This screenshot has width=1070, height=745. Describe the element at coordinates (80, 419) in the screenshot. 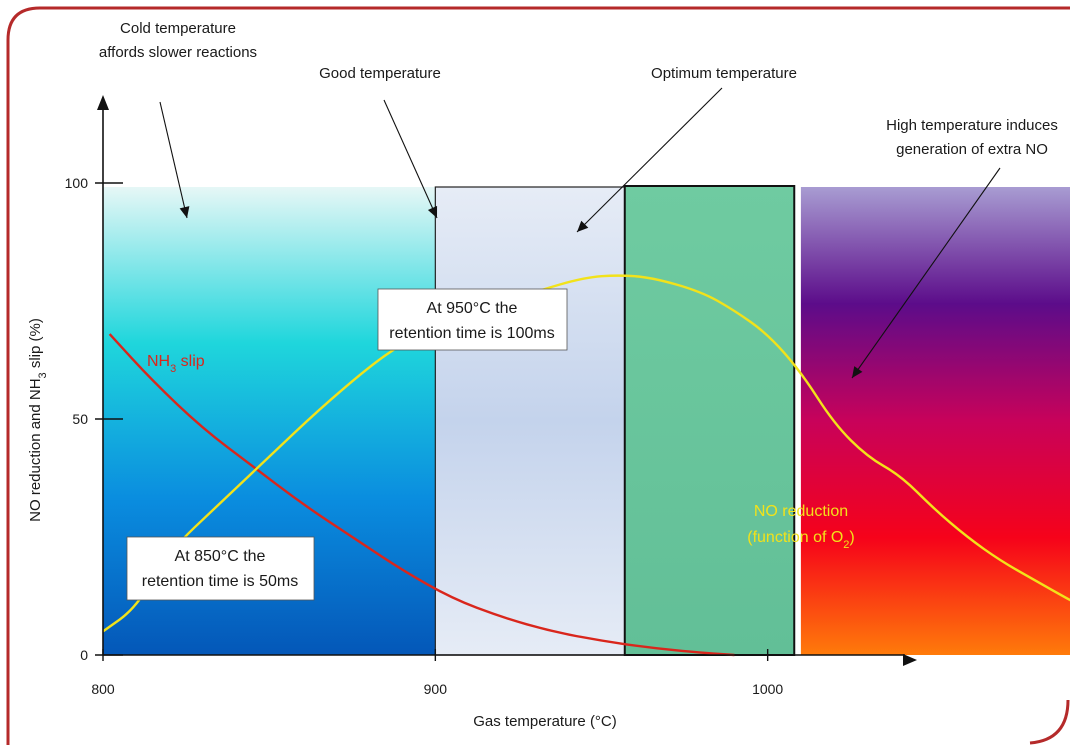

I see `y-tick-label: 50` at that location.